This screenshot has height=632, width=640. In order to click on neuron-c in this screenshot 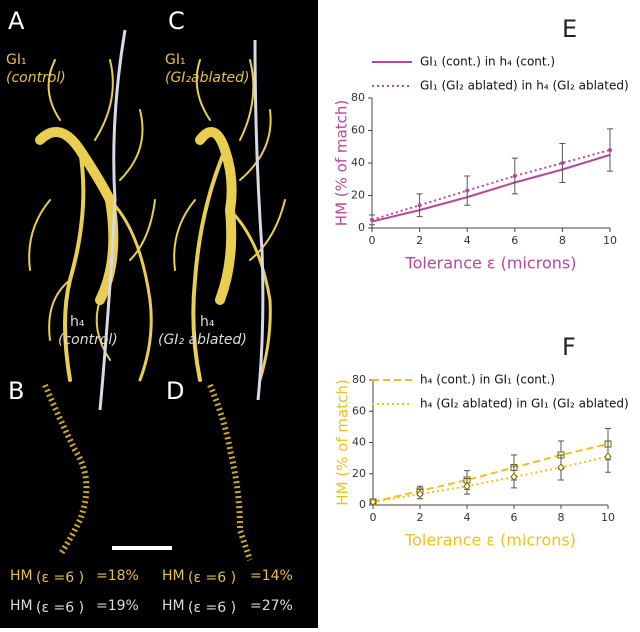, I will do `click(229, 220)`.